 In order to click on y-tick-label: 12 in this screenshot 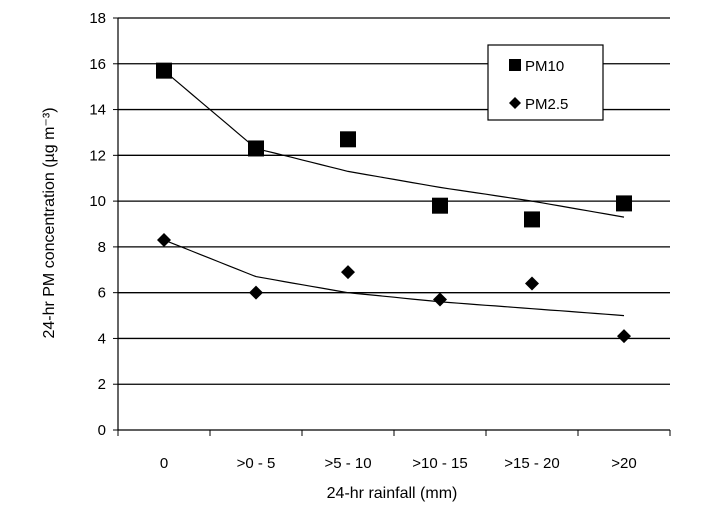, I will do `click(97, 155)`.